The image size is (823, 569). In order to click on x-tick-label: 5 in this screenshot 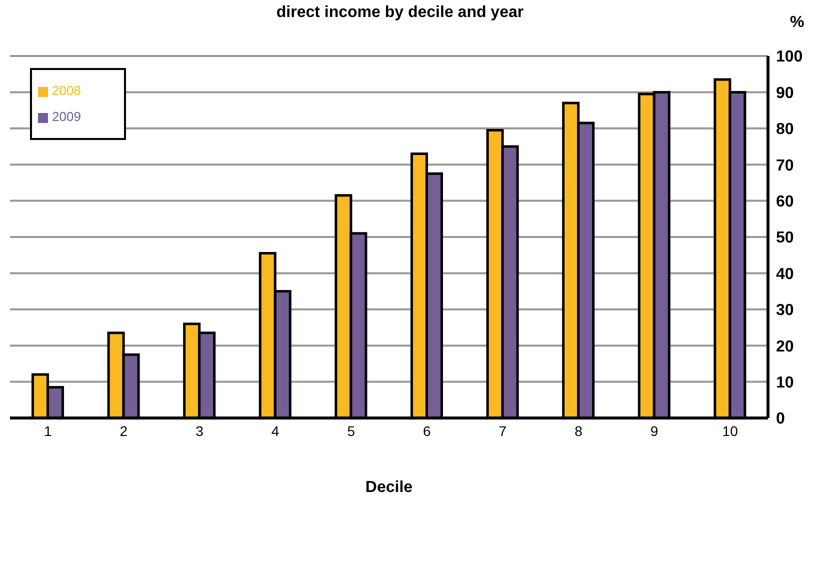, I will do `click(351, 430)`.